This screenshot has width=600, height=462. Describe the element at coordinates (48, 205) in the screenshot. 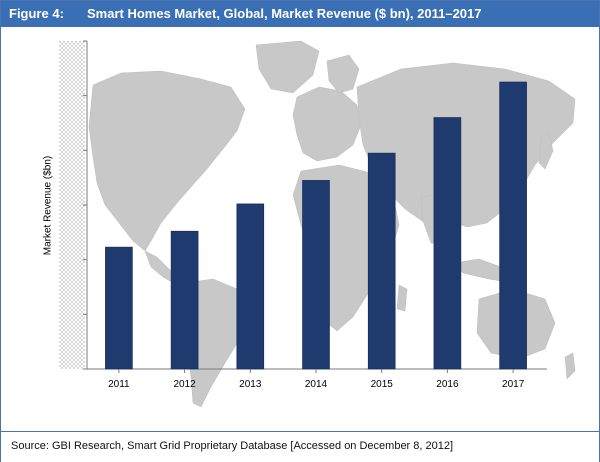

I see `y-axis-label: Market Revenue ($bn)` at that location.